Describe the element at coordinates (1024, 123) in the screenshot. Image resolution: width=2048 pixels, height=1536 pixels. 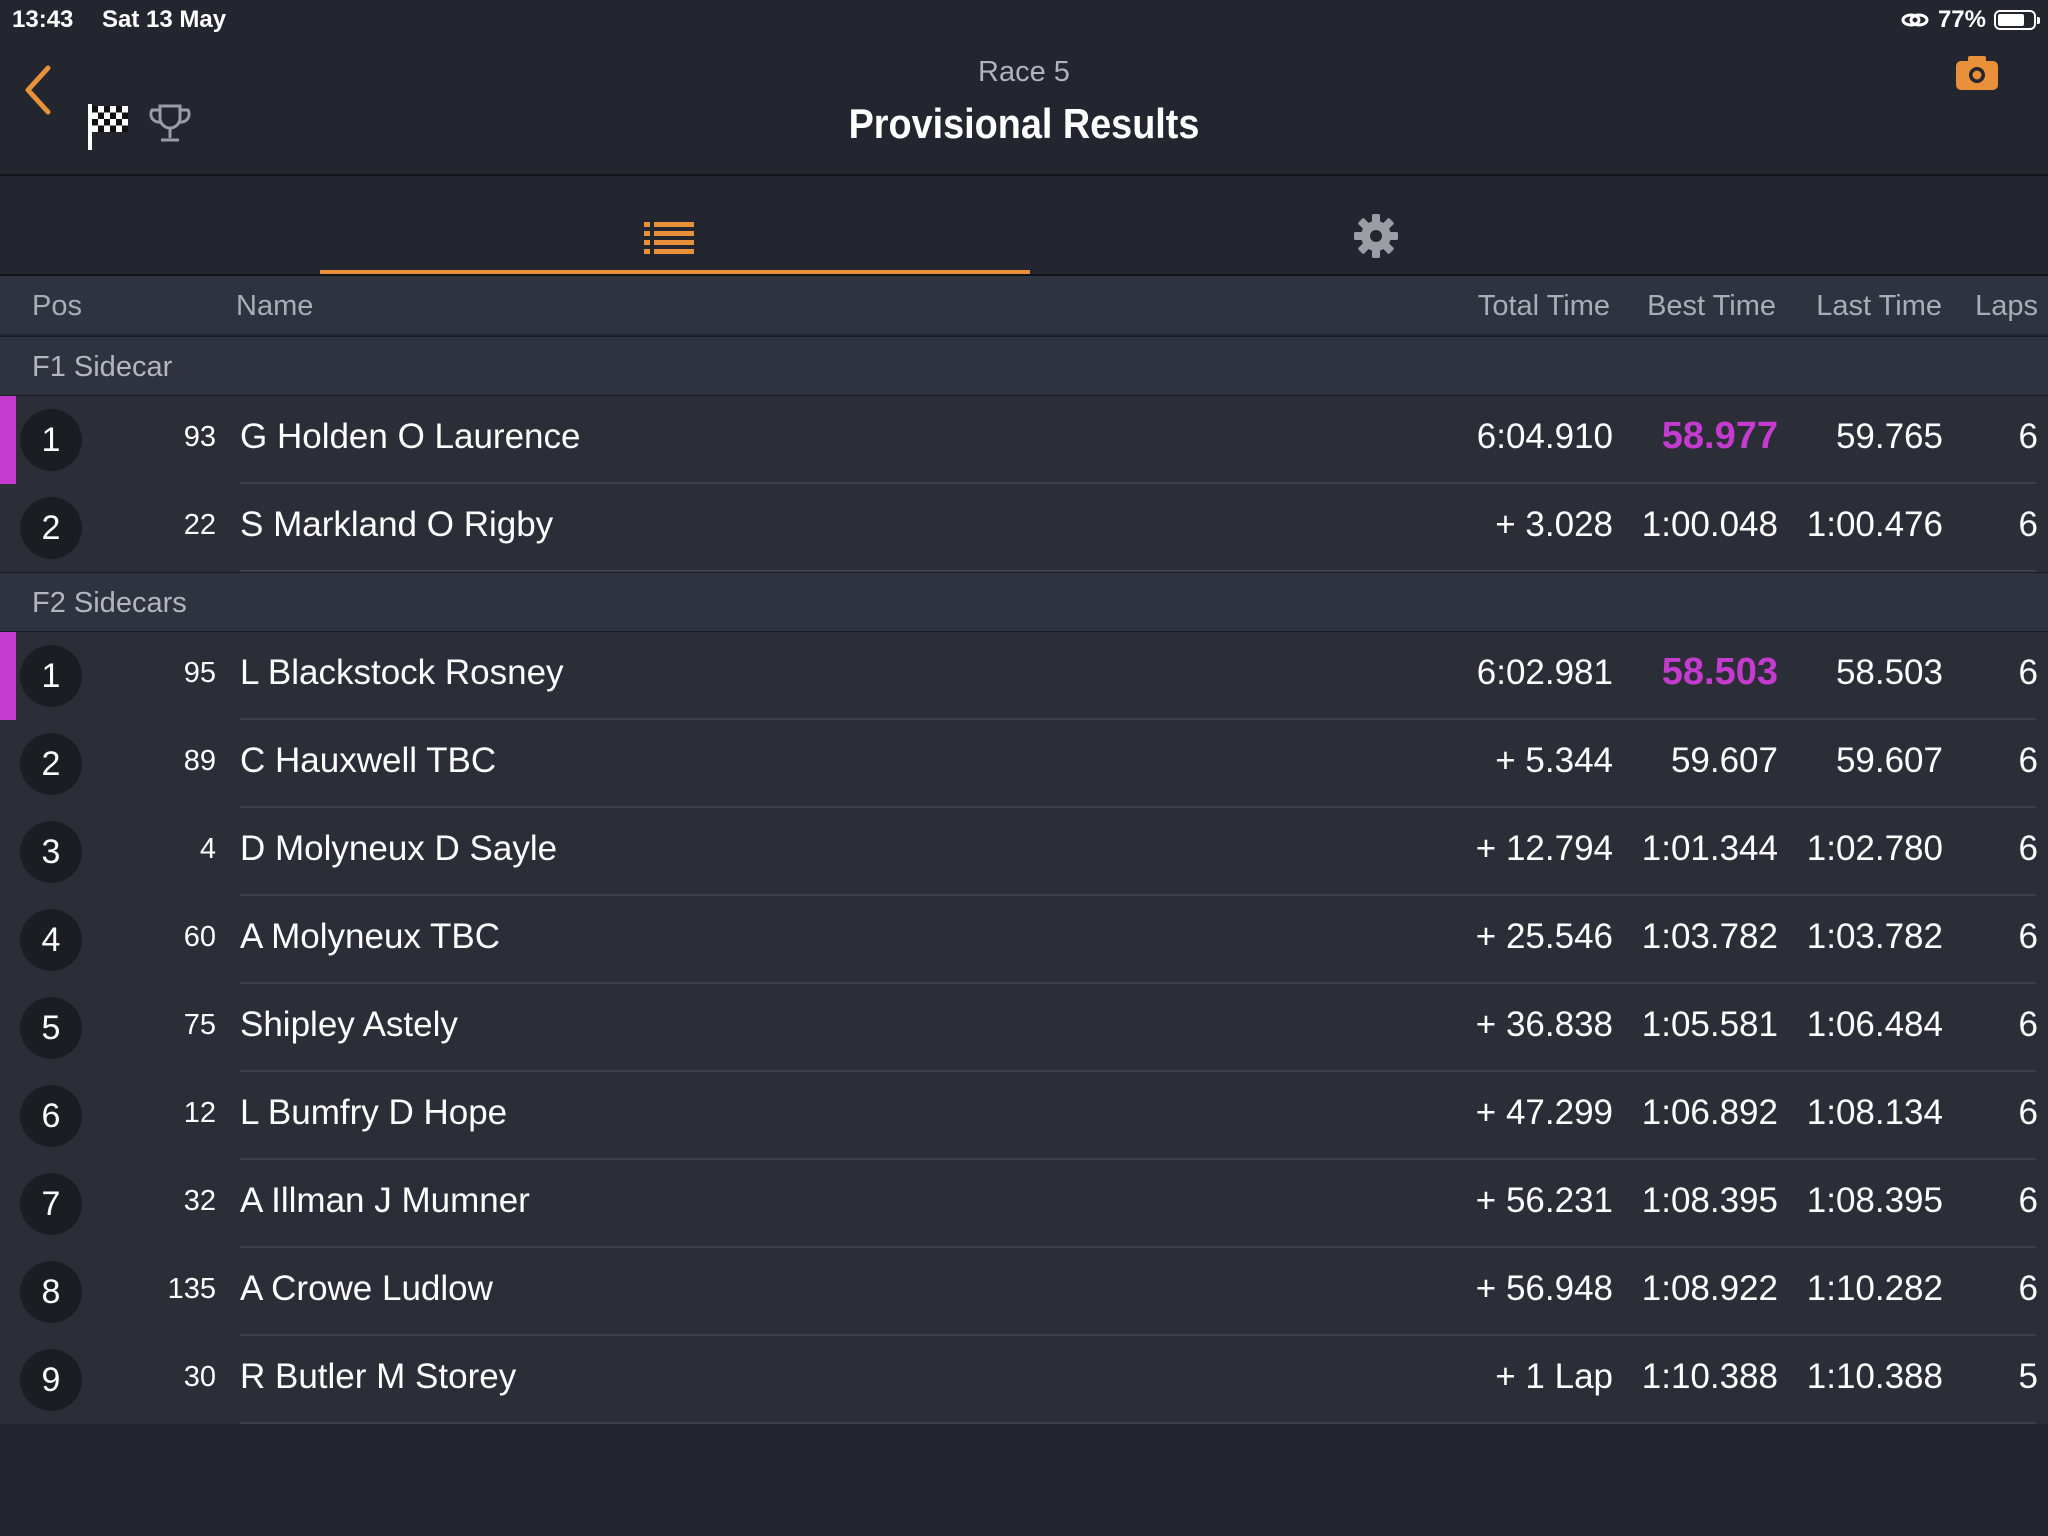
I see `page-title: Provisional Results` at that location.